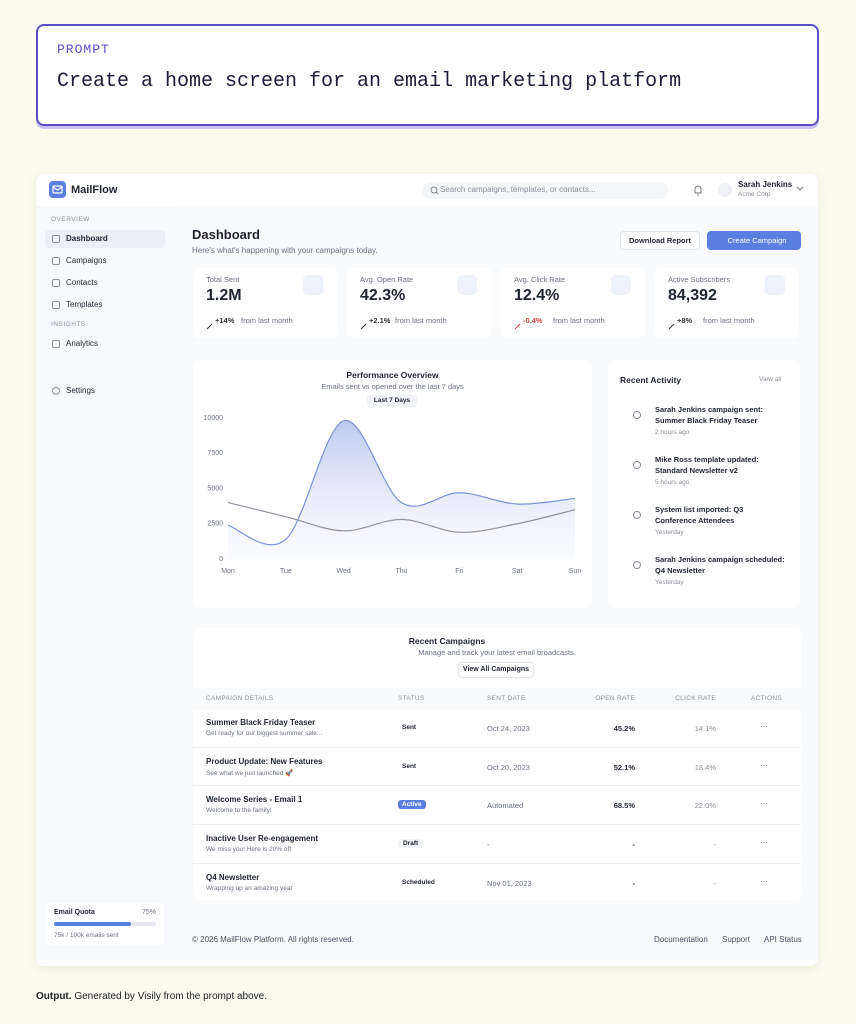 Image resolution: width=856 pixels, height=1024 pixels. I want to click on sent-date: -, so click(488, 845).